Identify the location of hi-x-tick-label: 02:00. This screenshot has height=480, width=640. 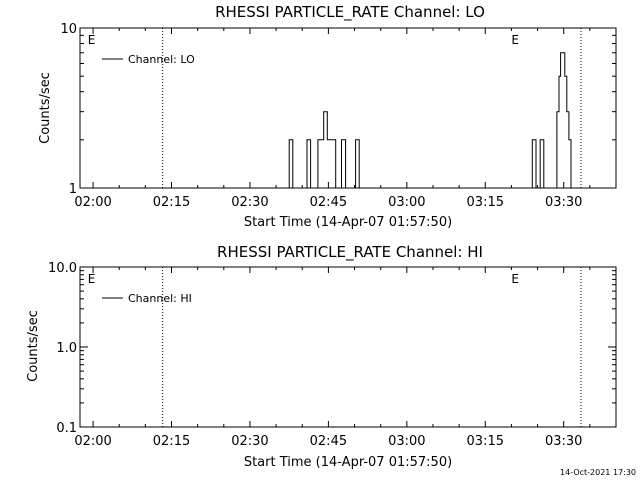
(92, 441).